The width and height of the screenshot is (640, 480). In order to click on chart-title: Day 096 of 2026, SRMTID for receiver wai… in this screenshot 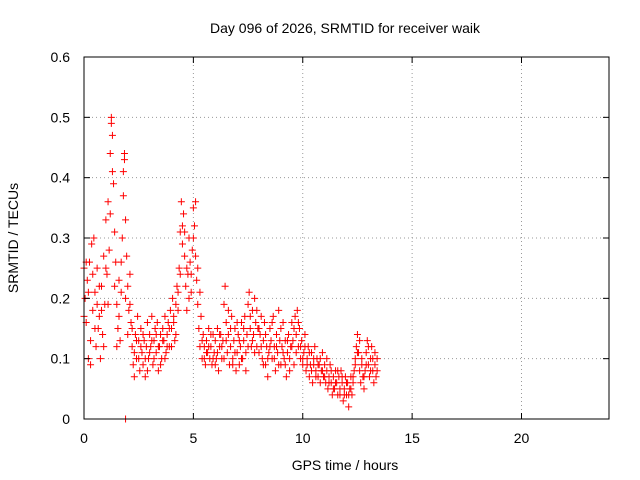, I will do `click(345, 28)`.